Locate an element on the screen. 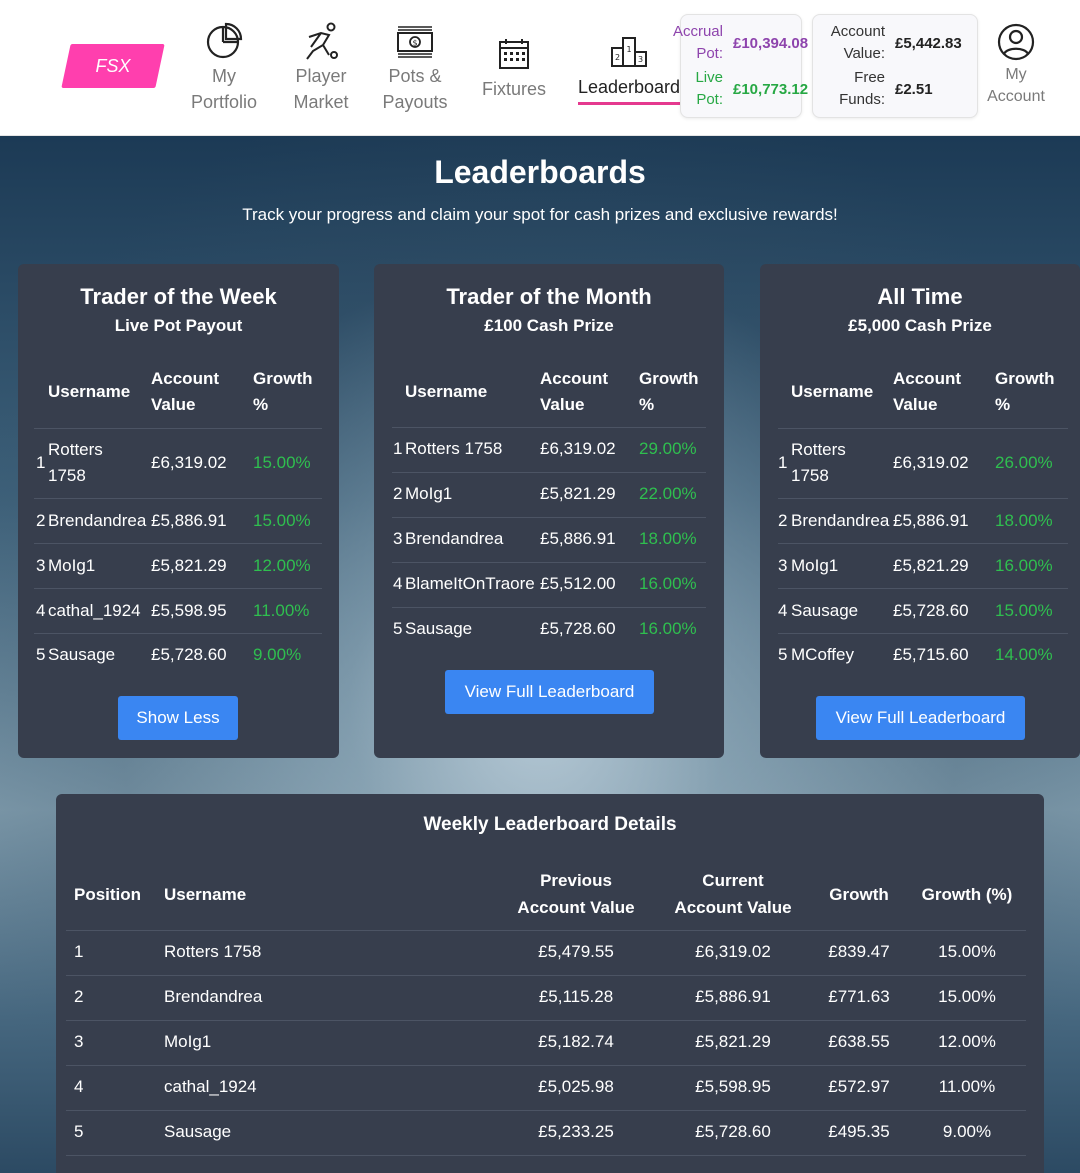  card-title: Trader of the Month is located at coordinates (549, 296).